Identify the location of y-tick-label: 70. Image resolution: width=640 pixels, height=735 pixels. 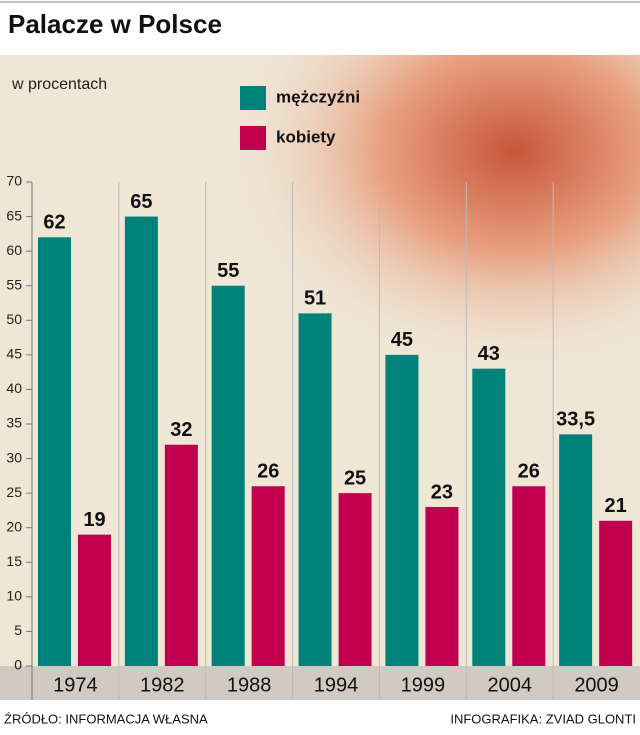
(14, 181).